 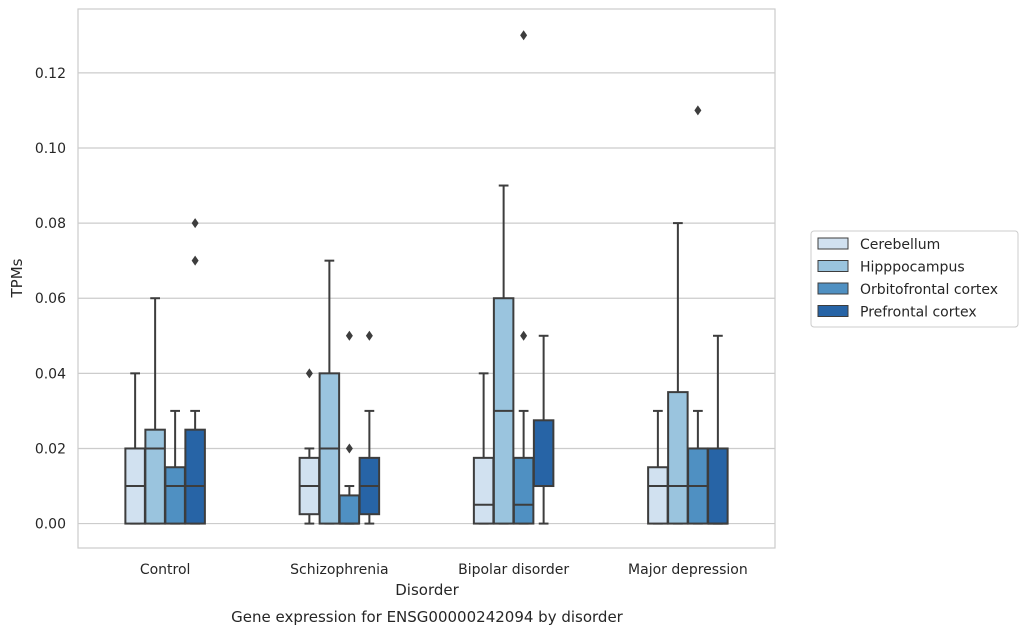 I want to click on legend-item: Cerebellum, so click(x=878, y=245).